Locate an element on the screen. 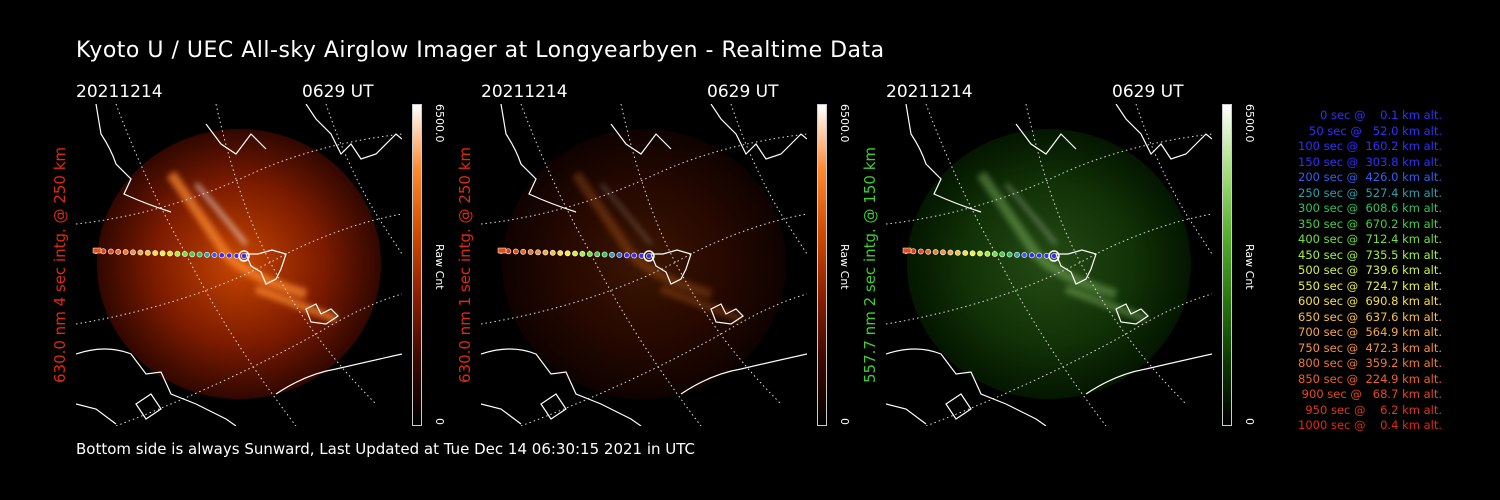  legend-row: 950 sec @ 6.2 km alt. is located at coordinates (1371, 409).